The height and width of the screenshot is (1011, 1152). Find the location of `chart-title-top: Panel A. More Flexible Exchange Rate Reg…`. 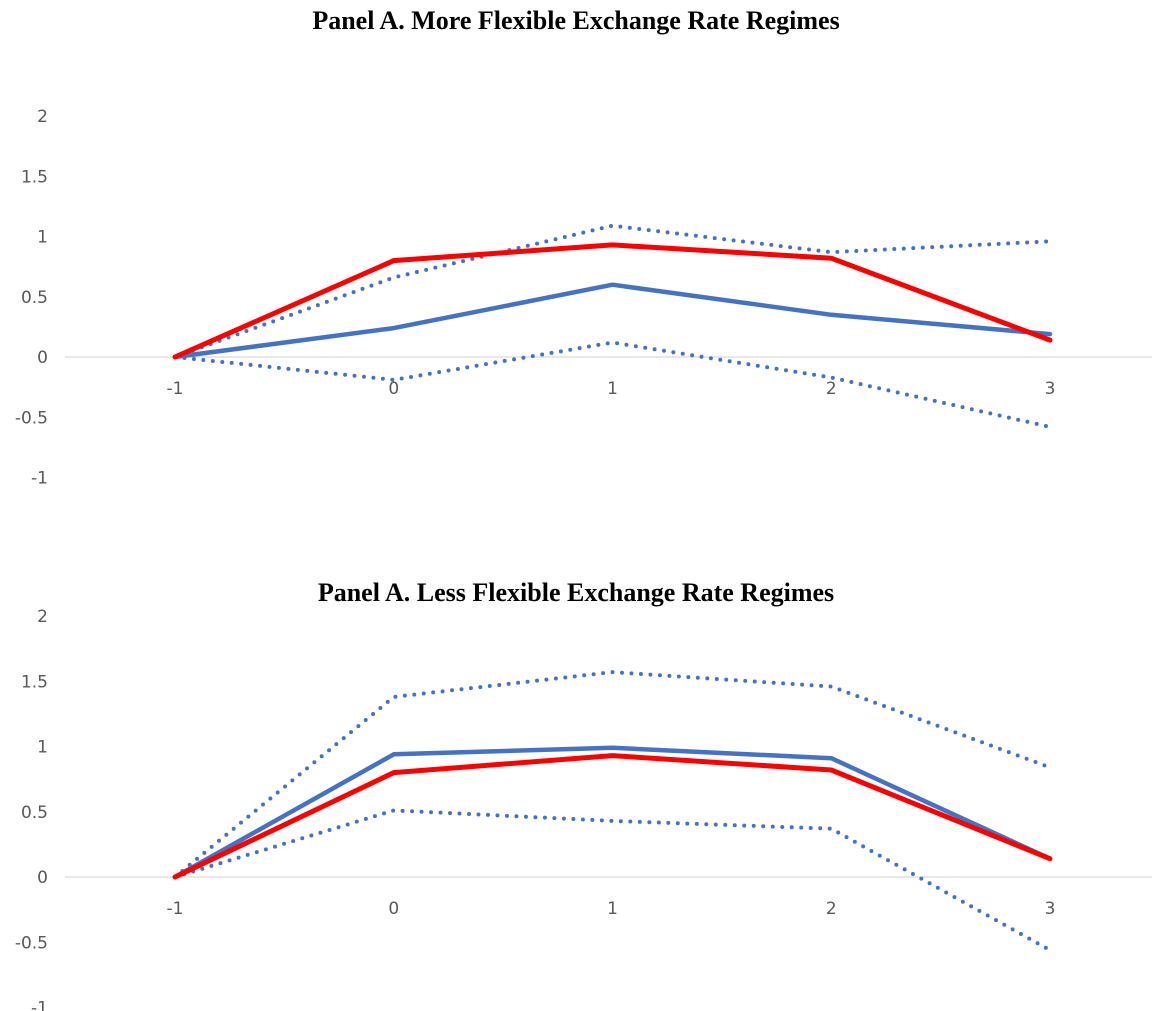

chart-title-top: Panel A. More Flexible Exchange Rate Reg… is located at coordinates (576, 21).